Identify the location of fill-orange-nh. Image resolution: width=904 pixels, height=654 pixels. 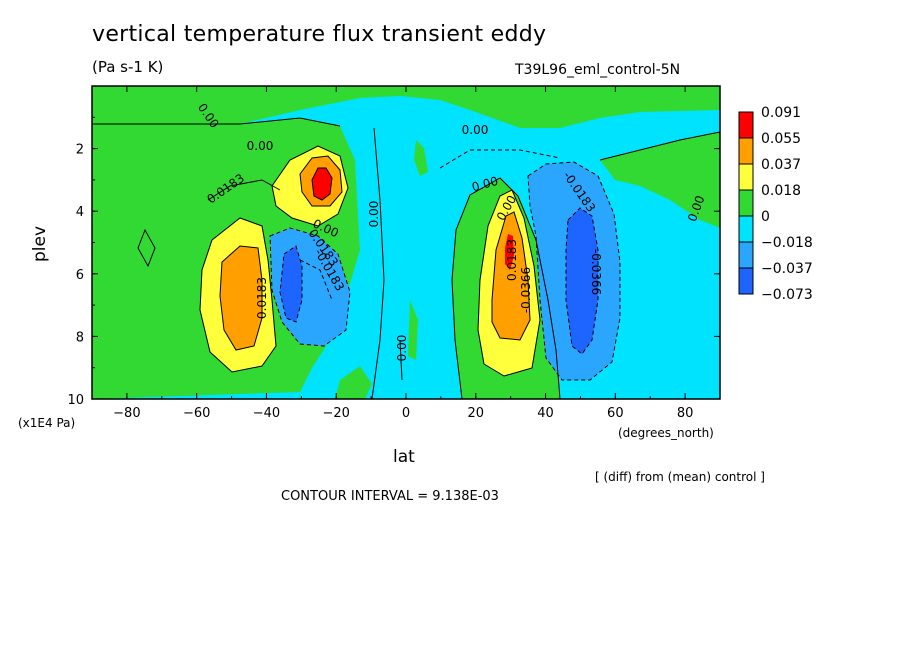
(511, 276).